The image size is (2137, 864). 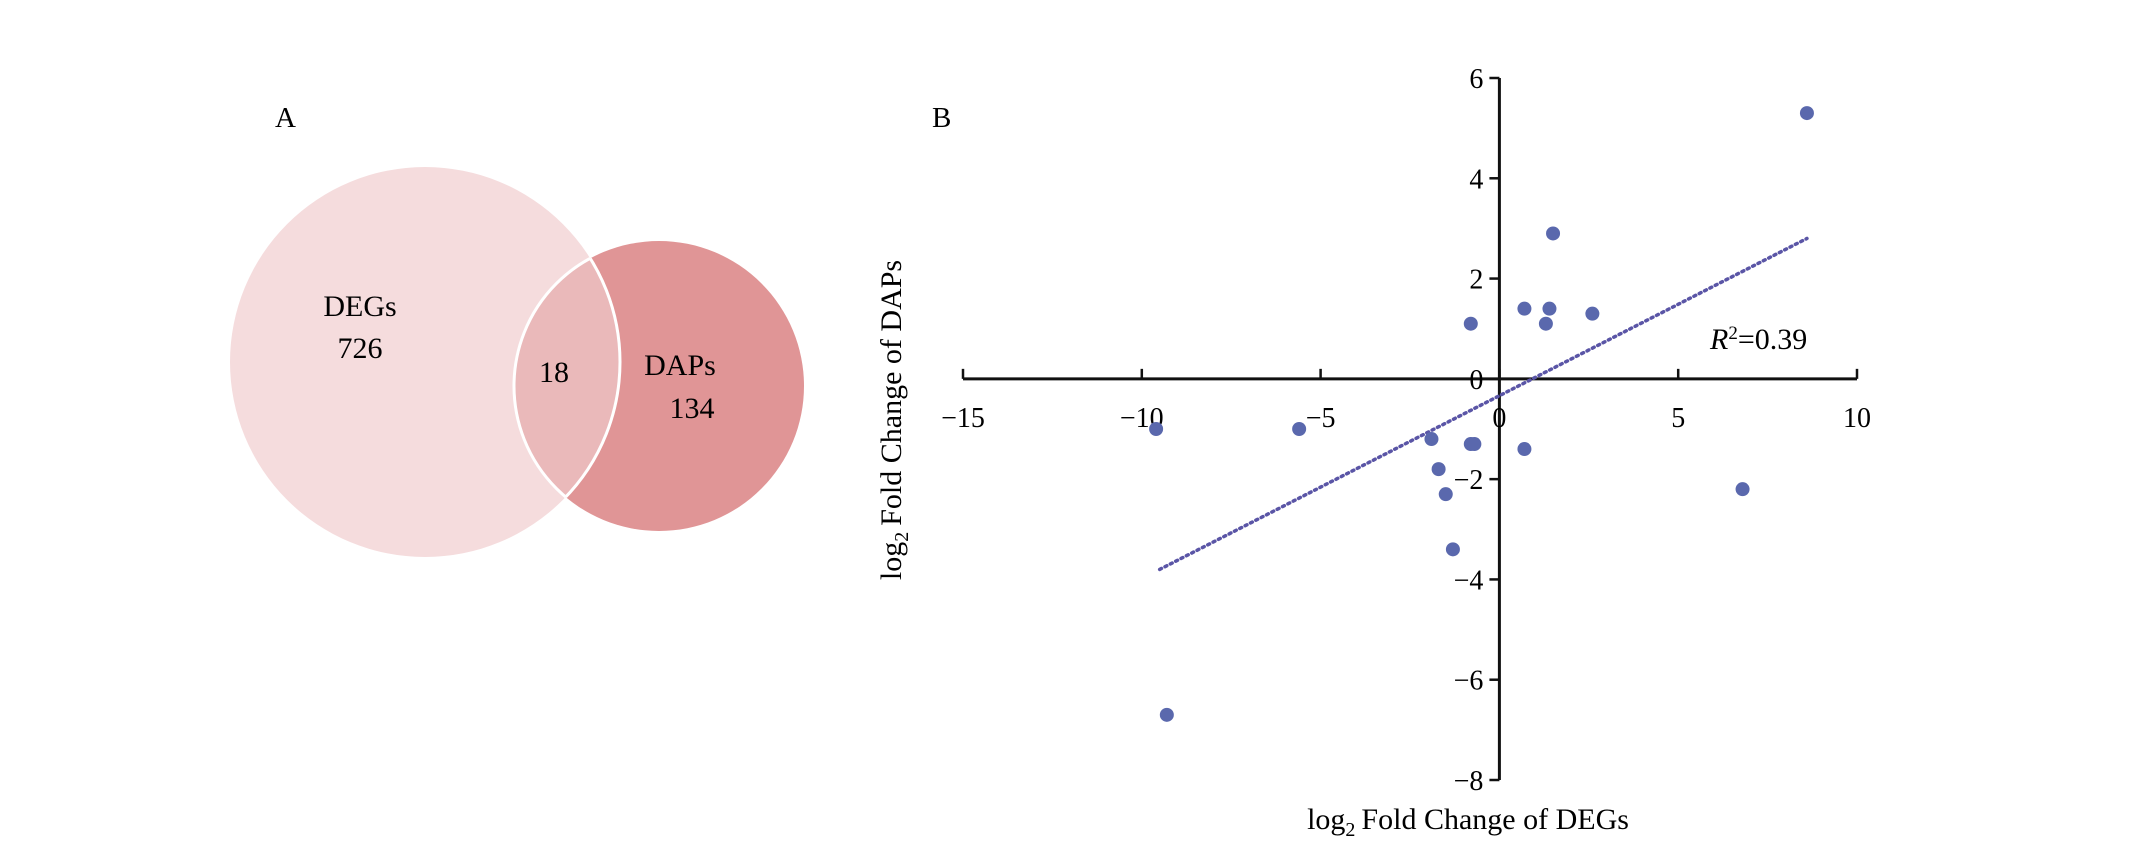 What do you see at coordinates (1476, 280) in the screenshot?
I see `y-tick-label: 2` at bounding box center [1476, 280].